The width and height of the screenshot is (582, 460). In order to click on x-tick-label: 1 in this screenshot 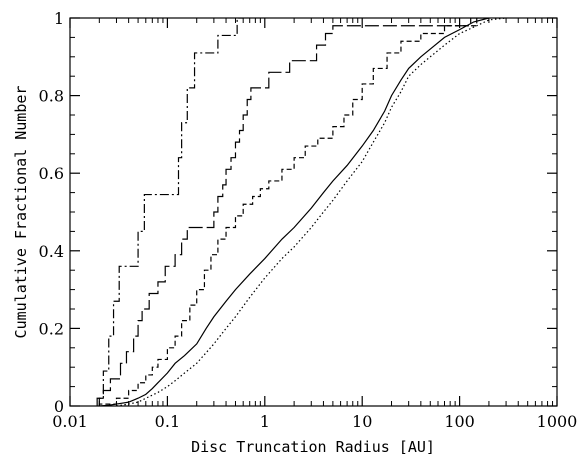, I will do `click(265, 421)`.